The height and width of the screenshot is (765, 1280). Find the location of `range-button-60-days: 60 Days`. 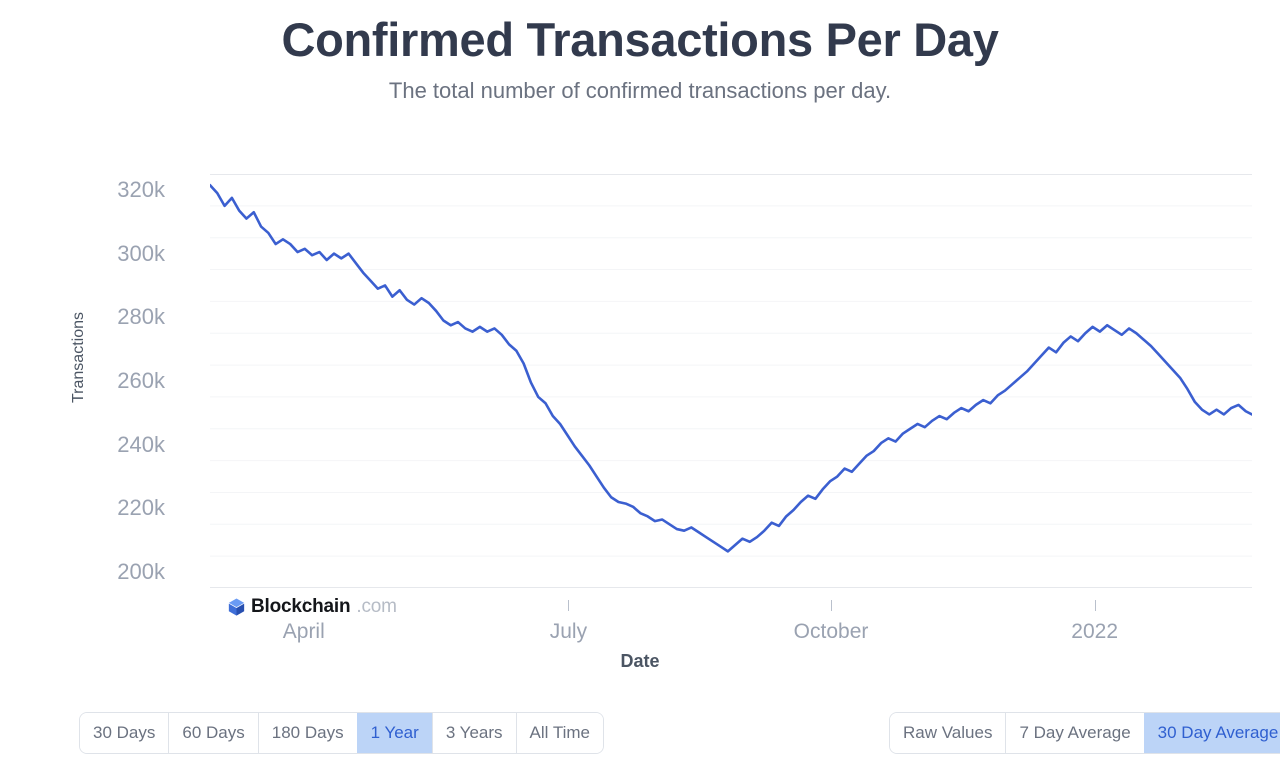

range-button-60-days: 60 Days is located at coordinates (213, 733).